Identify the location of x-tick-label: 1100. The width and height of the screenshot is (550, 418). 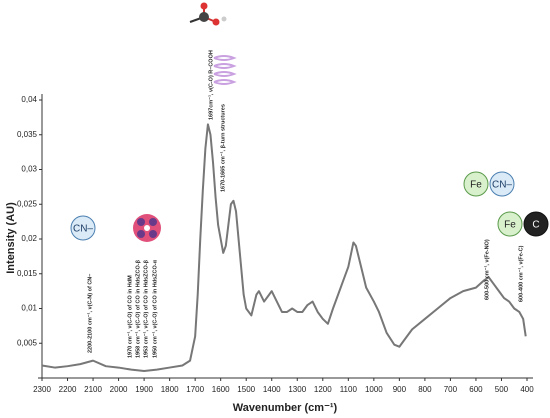
(349, 389).